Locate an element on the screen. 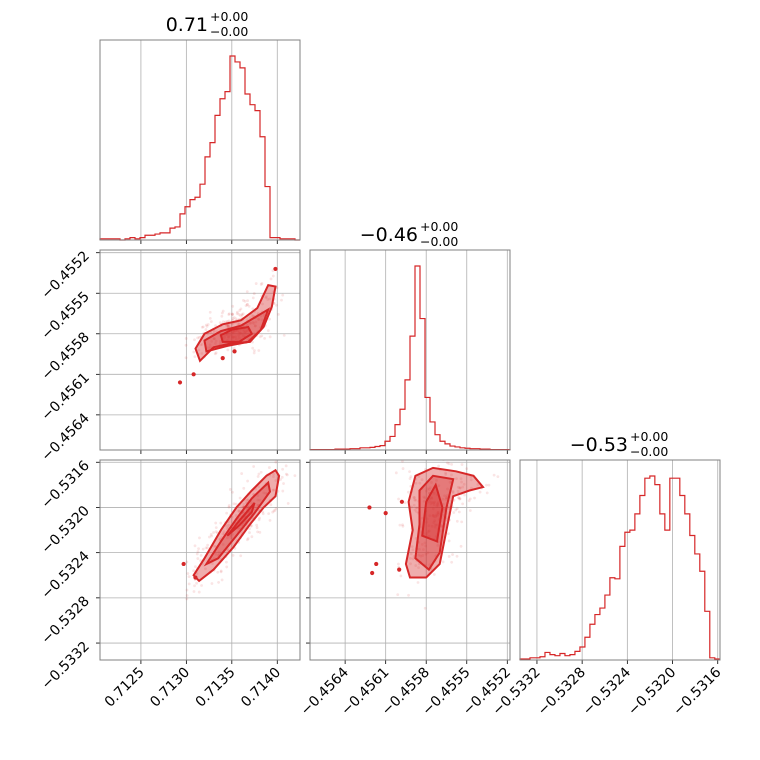 Image resolution: width=760 pixels, height=760 pixels. y-tick-label: −0.5328 is located at coordinates (66, 620).